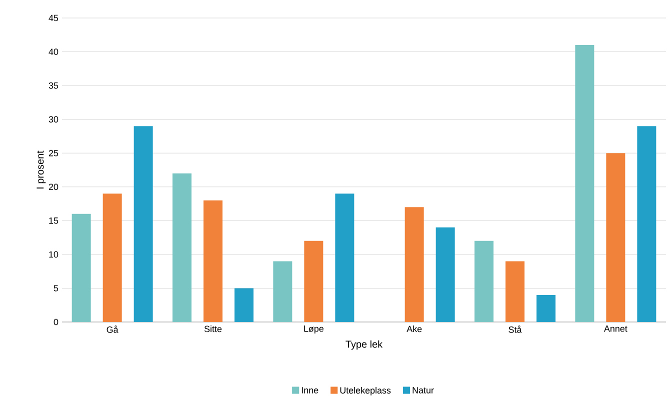  Describe the element at coordinates (213, 329) in the screenshot. I see `x-tick-label: Sitte` at that location.